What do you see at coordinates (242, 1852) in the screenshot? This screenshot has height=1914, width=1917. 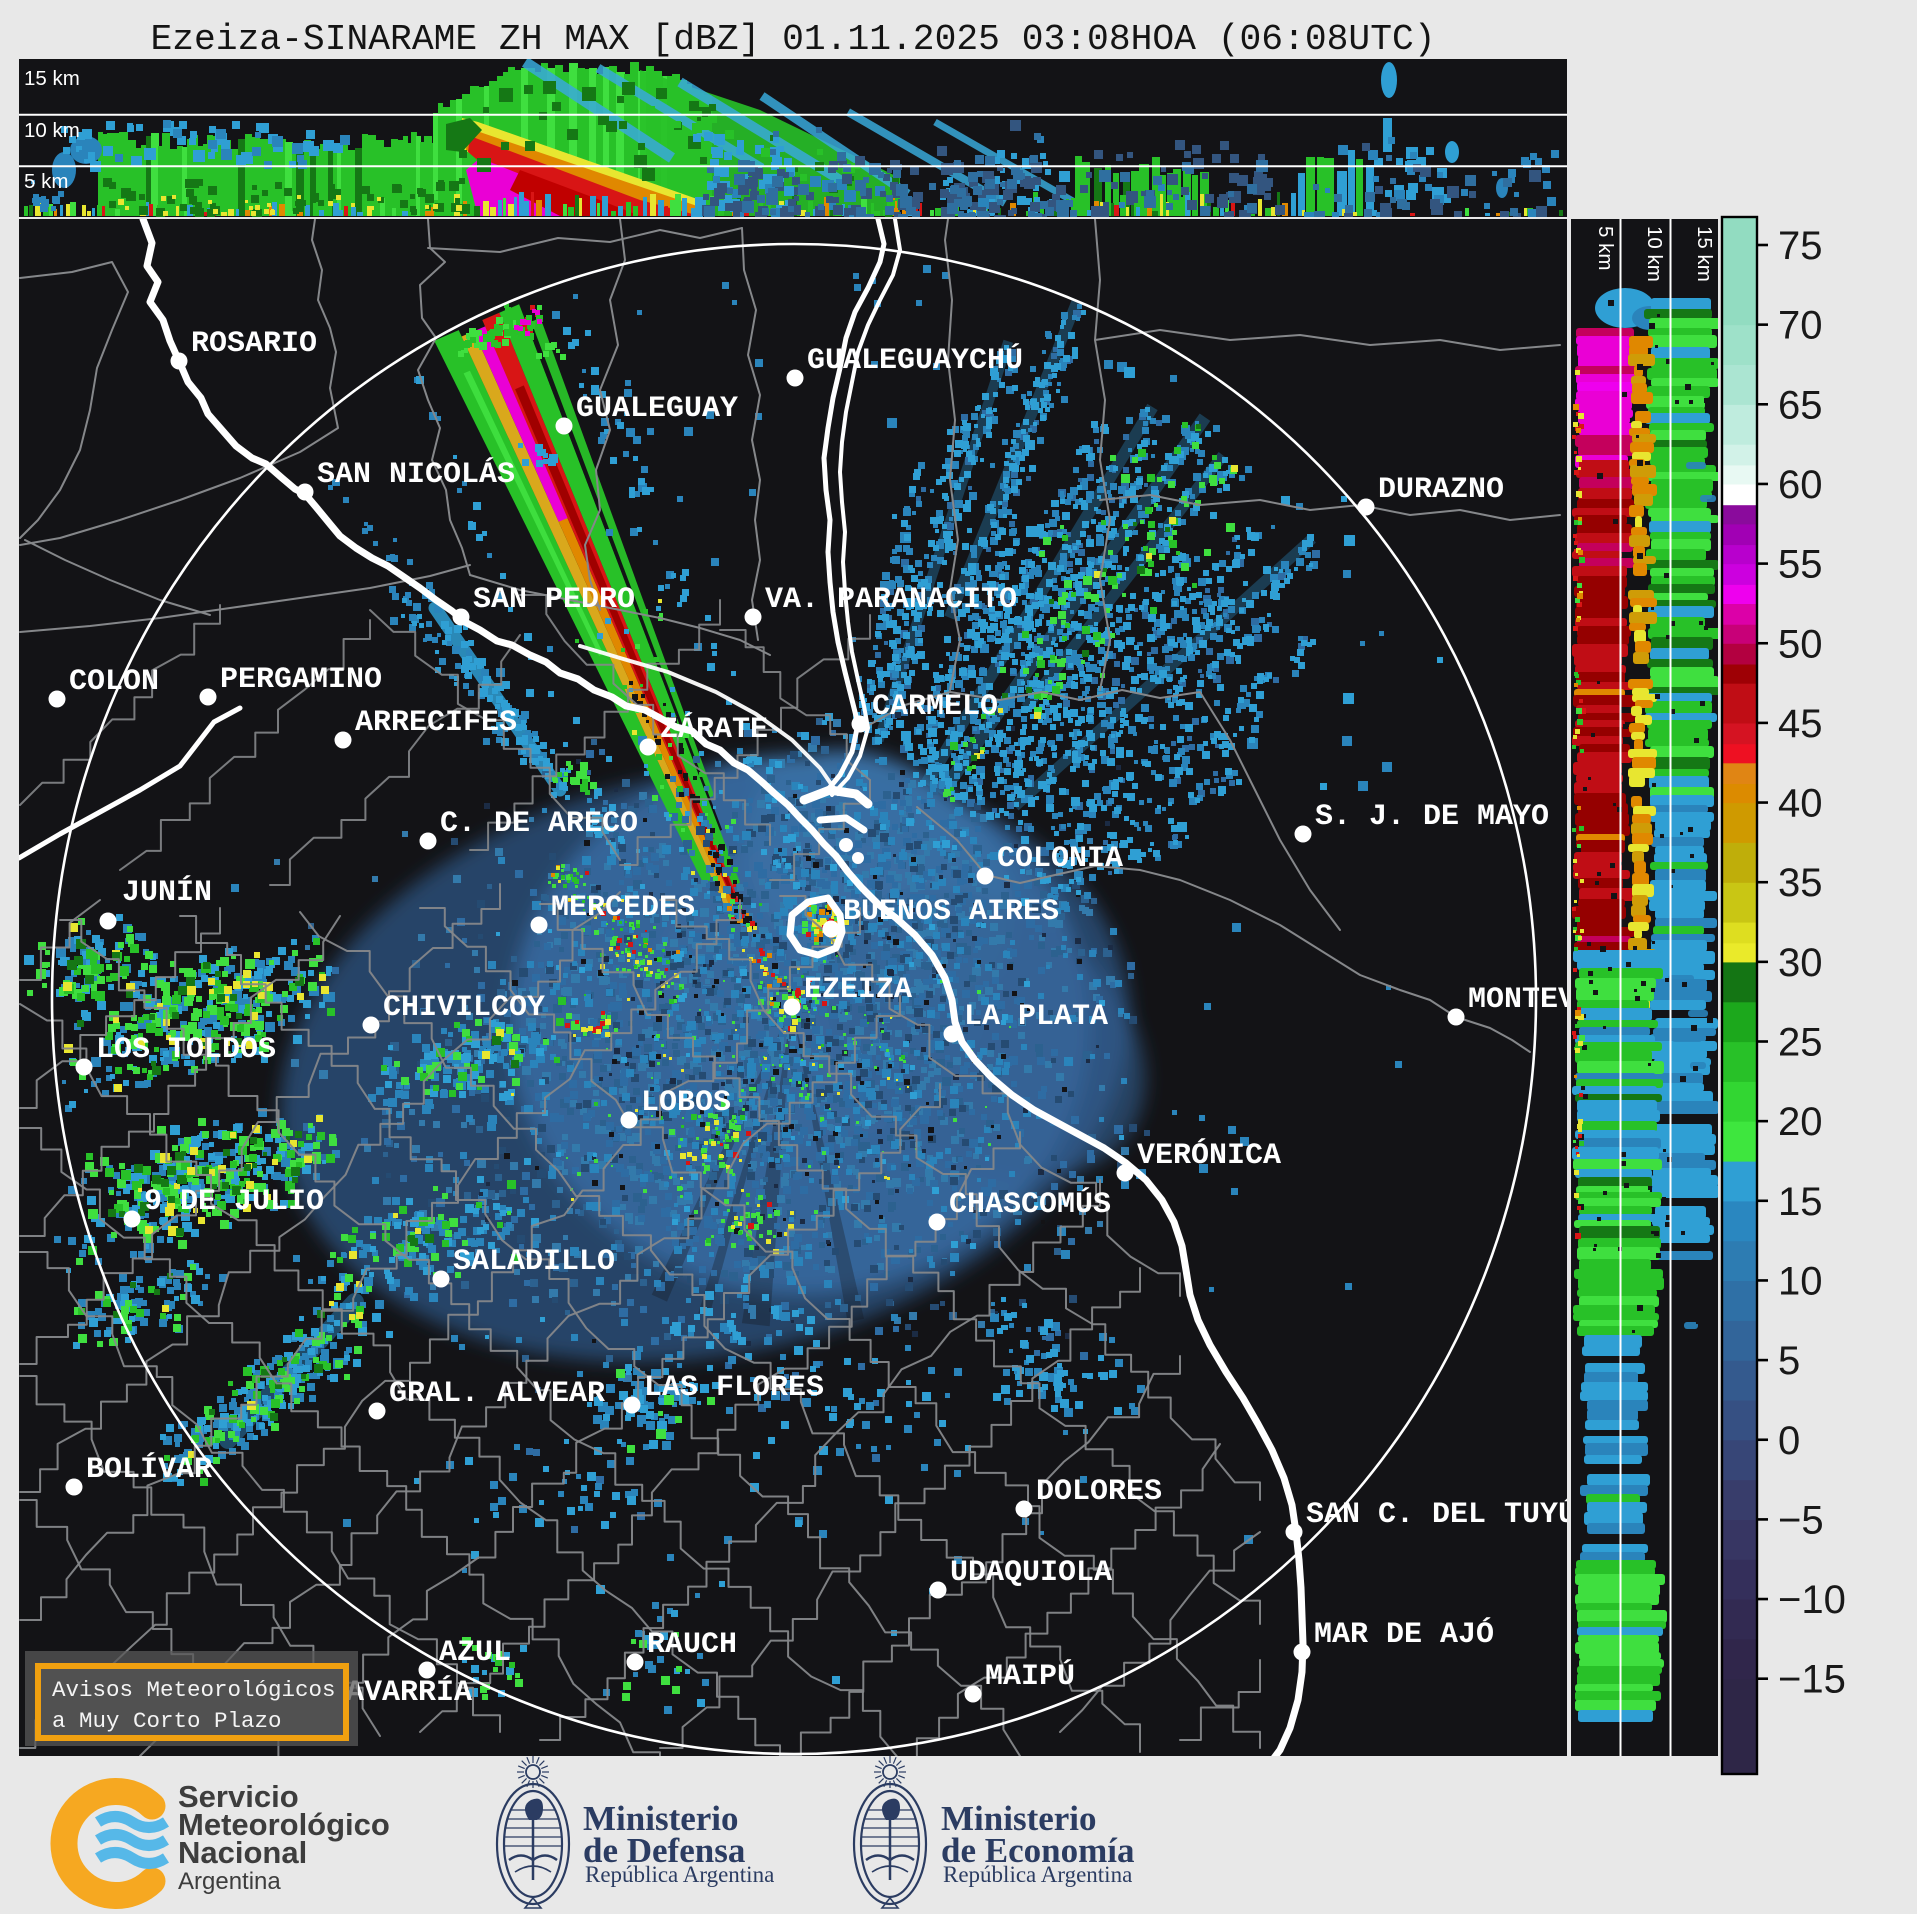 I see `svg-text: Nacional` at bounding box center [242, 1852].